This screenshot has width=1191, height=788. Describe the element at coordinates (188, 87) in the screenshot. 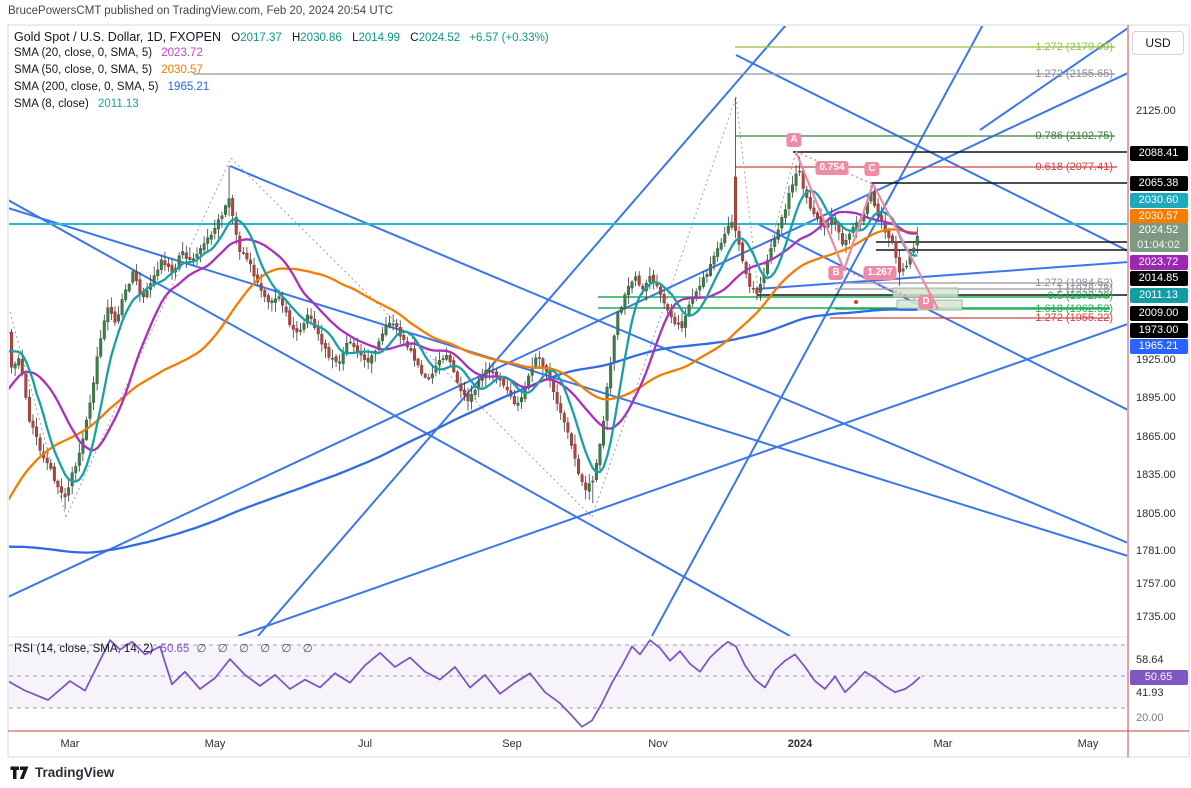

I see `sma200-value: 1965.21` at that location.